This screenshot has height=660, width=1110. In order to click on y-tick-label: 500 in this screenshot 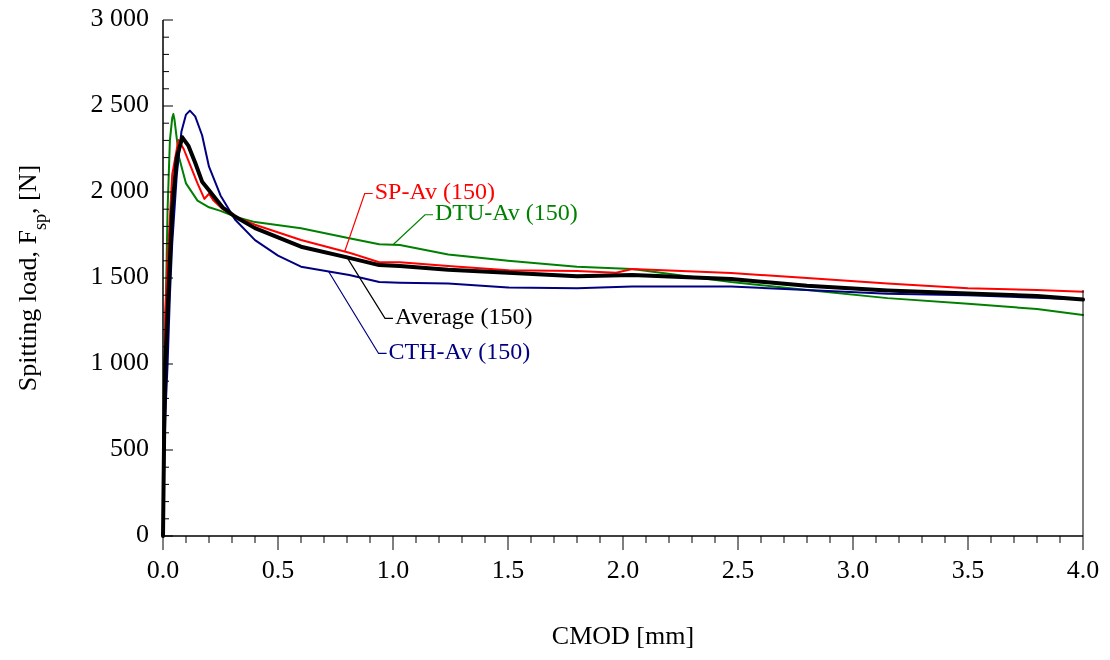, I will do `click(129, 447)`.